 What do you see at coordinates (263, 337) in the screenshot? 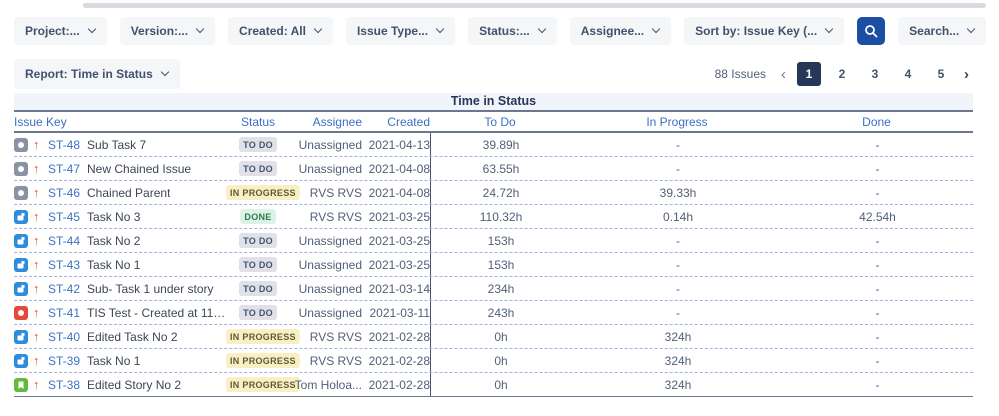
I see `status-badge: IN PROGRESS` at bounding box center [263, 337].